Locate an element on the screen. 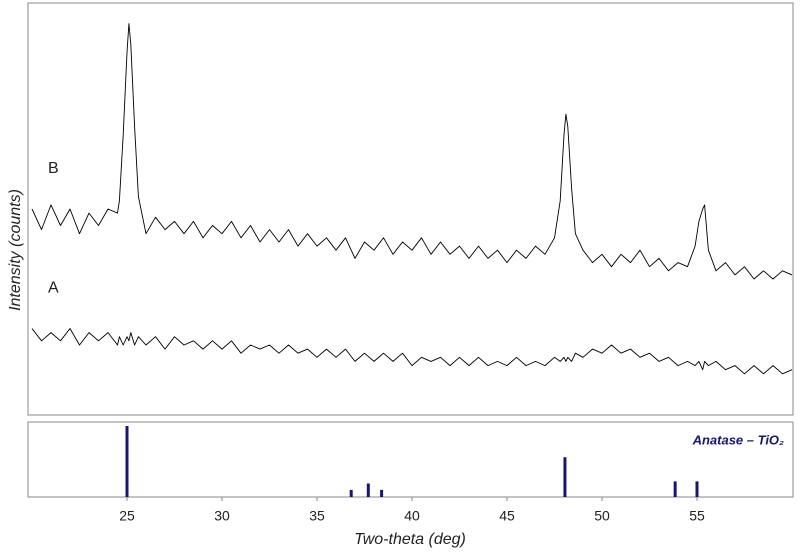  data-line is located at coordinates (412, 351).